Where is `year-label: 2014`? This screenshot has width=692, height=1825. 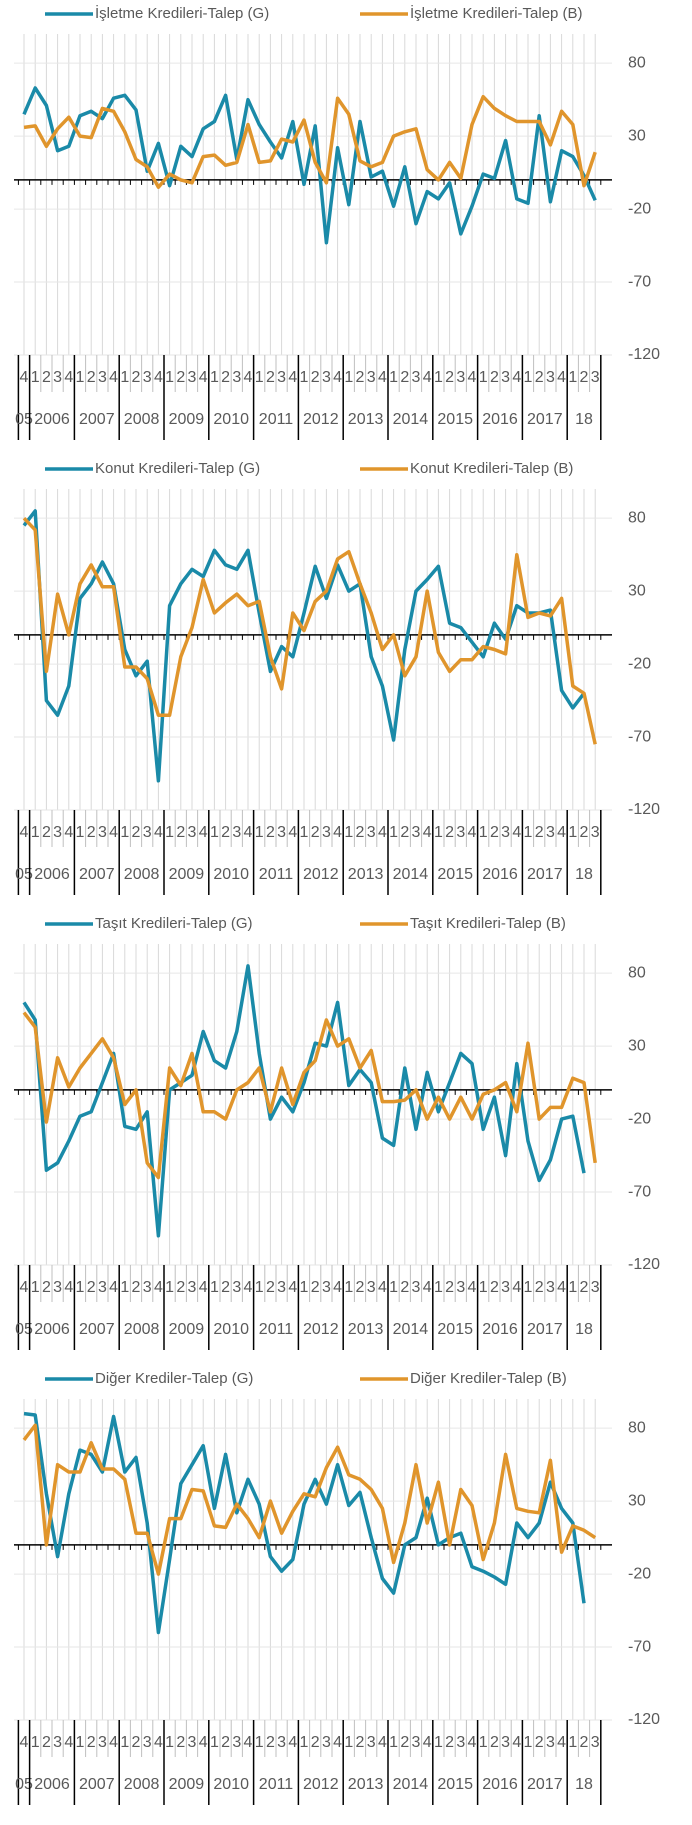 year-label: 2014 is located at coordinates (411, 419).